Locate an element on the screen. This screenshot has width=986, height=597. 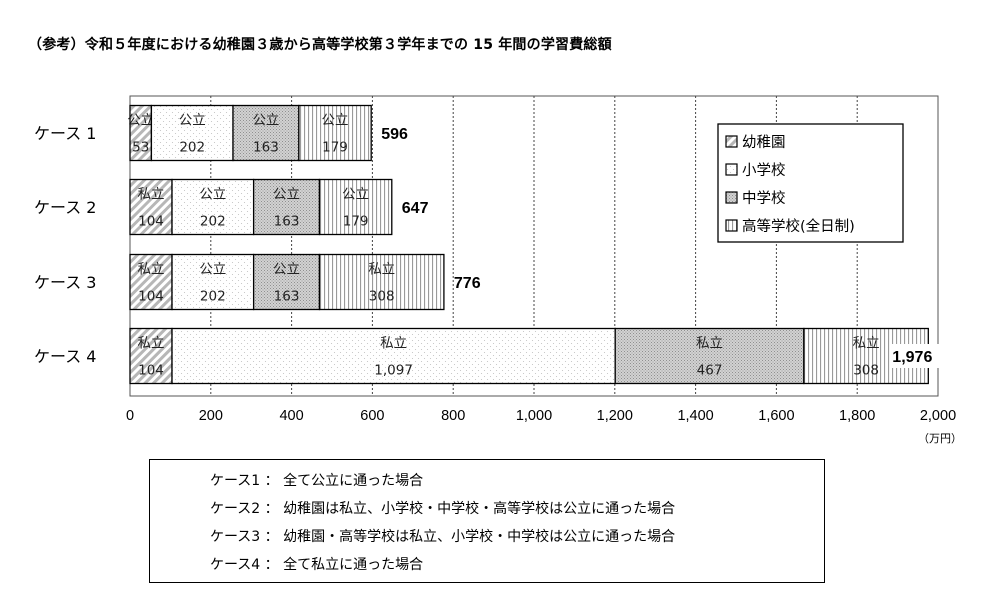
x-tick-label: 600 is located at coordinates (372, 416).